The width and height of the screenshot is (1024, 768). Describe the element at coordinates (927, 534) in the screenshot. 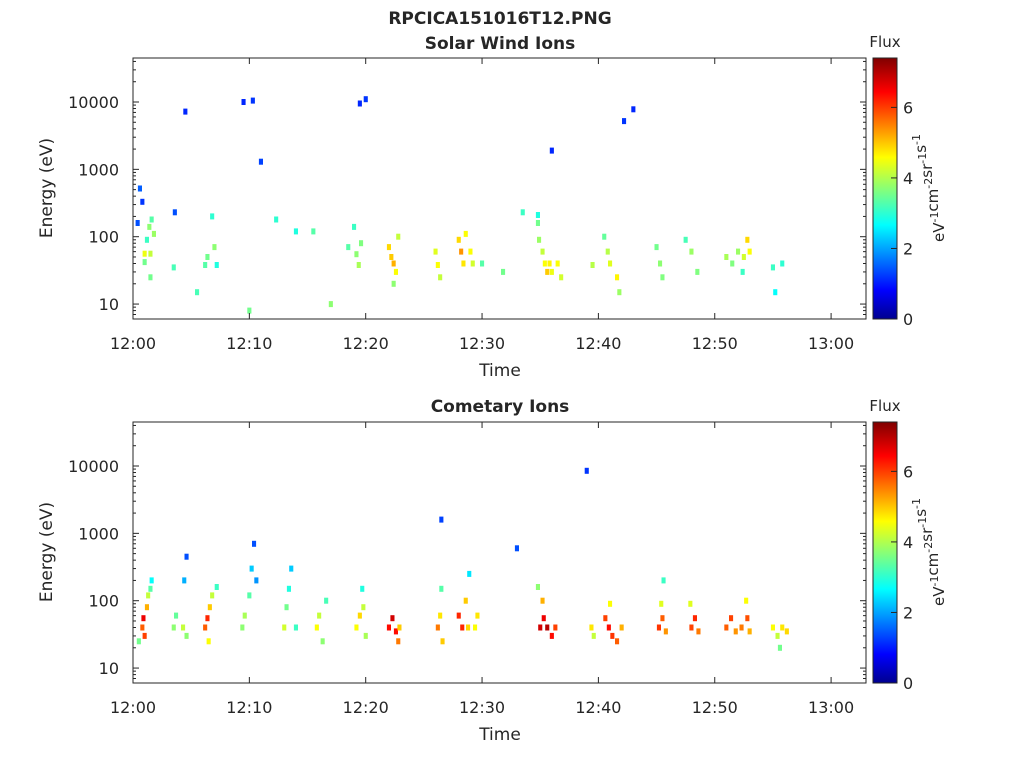

I see `unit-base: sr` at that location.